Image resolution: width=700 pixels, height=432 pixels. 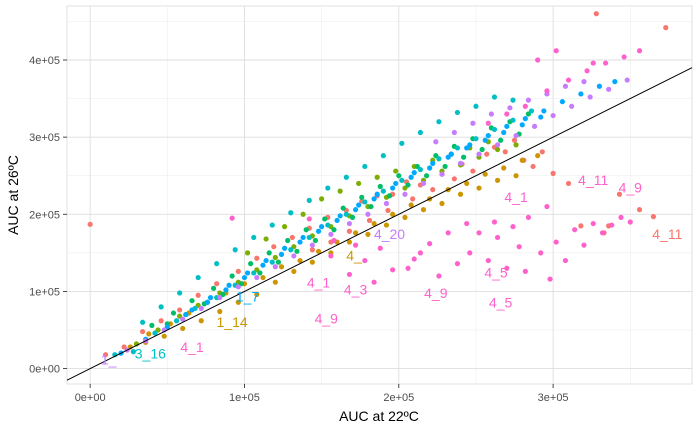 I want to click on point-label: 1_7, so click(x=248, y=296).